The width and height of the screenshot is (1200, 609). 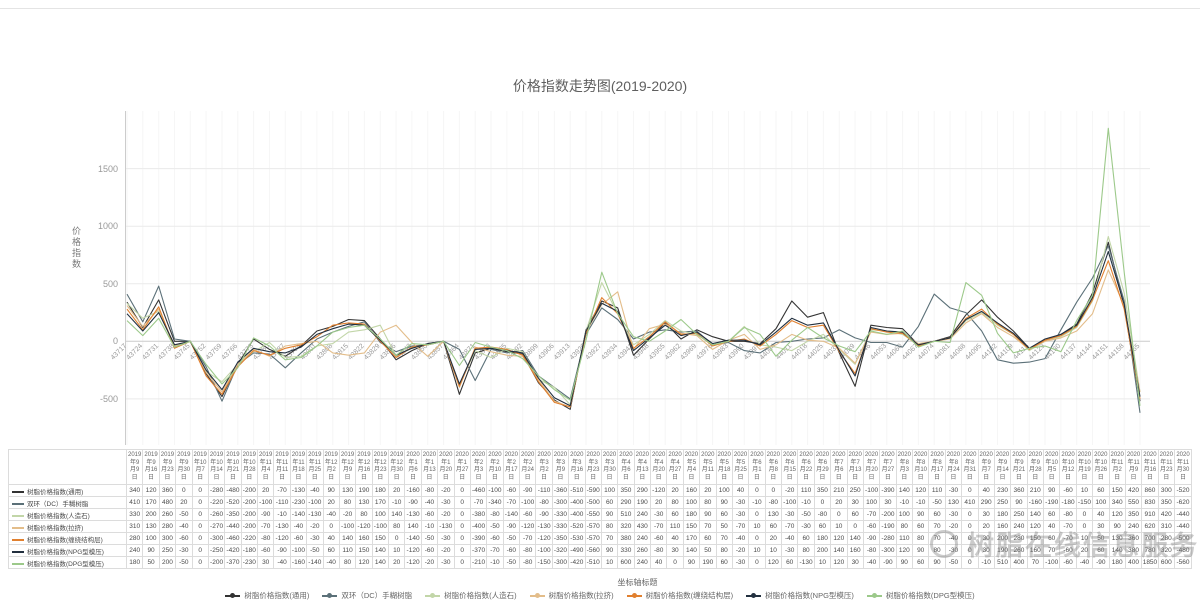 I want to click on table-date-header: 2020 年8 月31 日, so click(x=970, y=467).